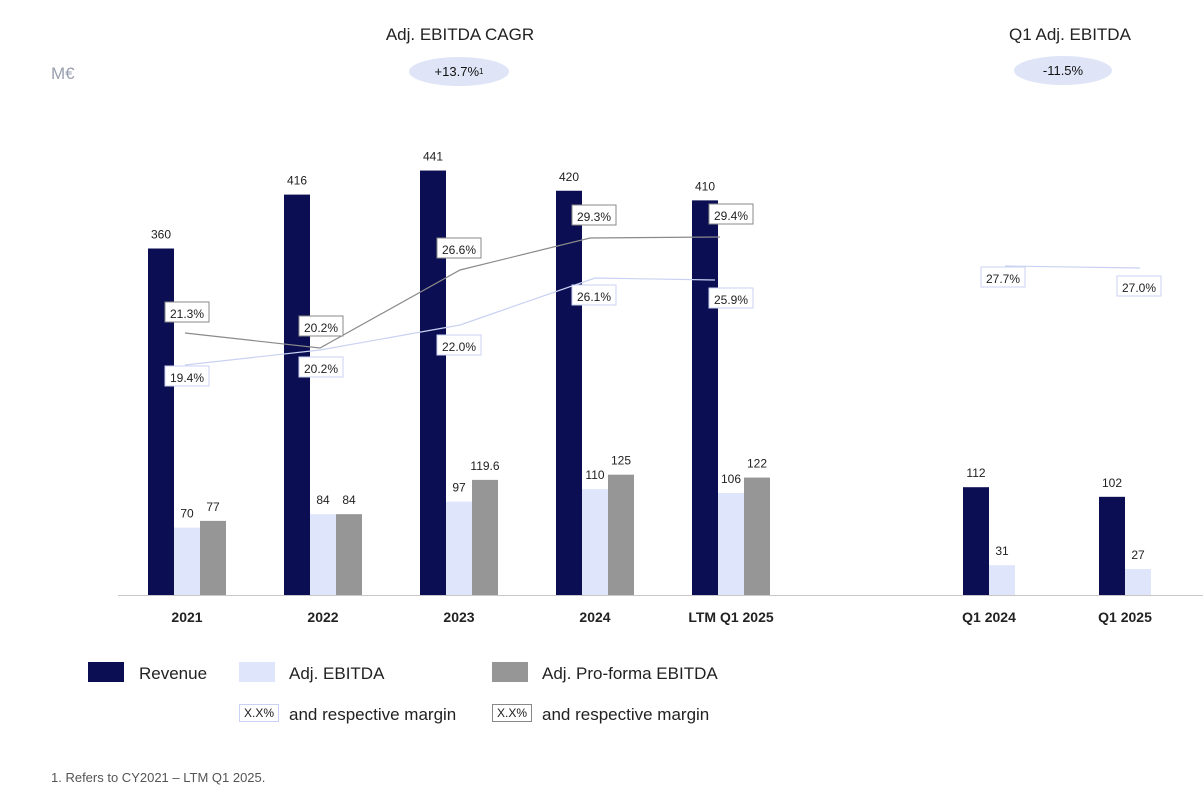 This screenshot has height=797, width=1203. I want to click on legend-proforma-margin-text: and respective margin, so click(626, 714).